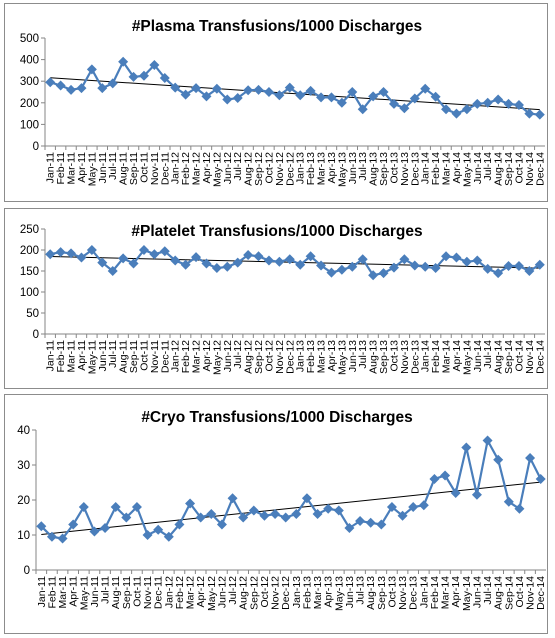 Image resolution: width=555 pixels, height=638 pixels. I want to click on y-tick-label: 0, so click(36, 147).